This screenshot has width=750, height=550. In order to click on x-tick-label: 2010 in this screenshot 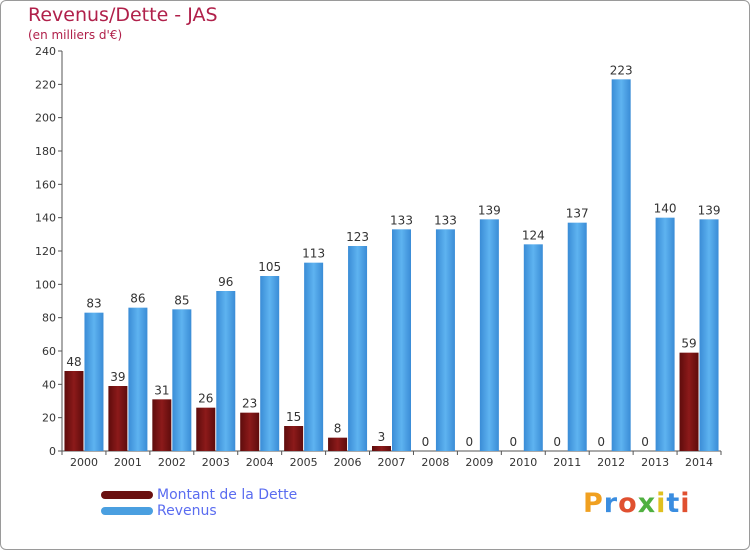, I will do `click(523, 462)`.